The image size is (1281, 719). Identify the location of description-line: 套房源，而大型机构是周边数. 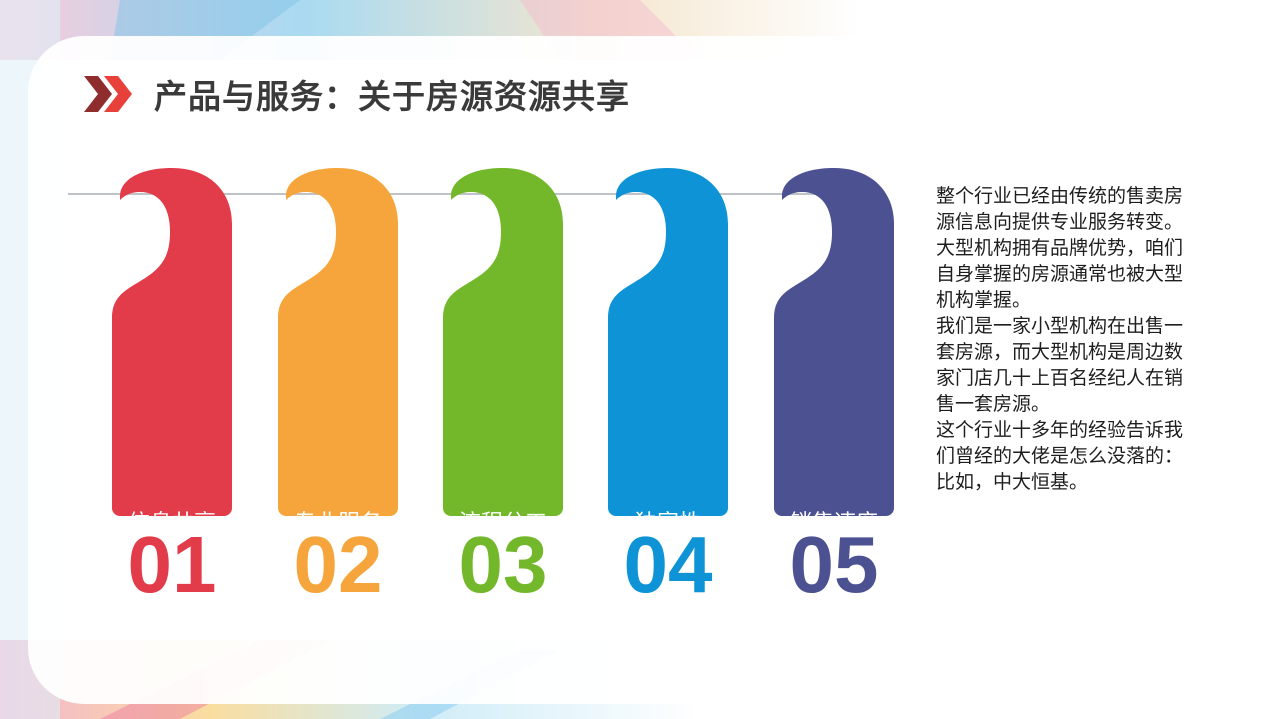
(1060, 352).